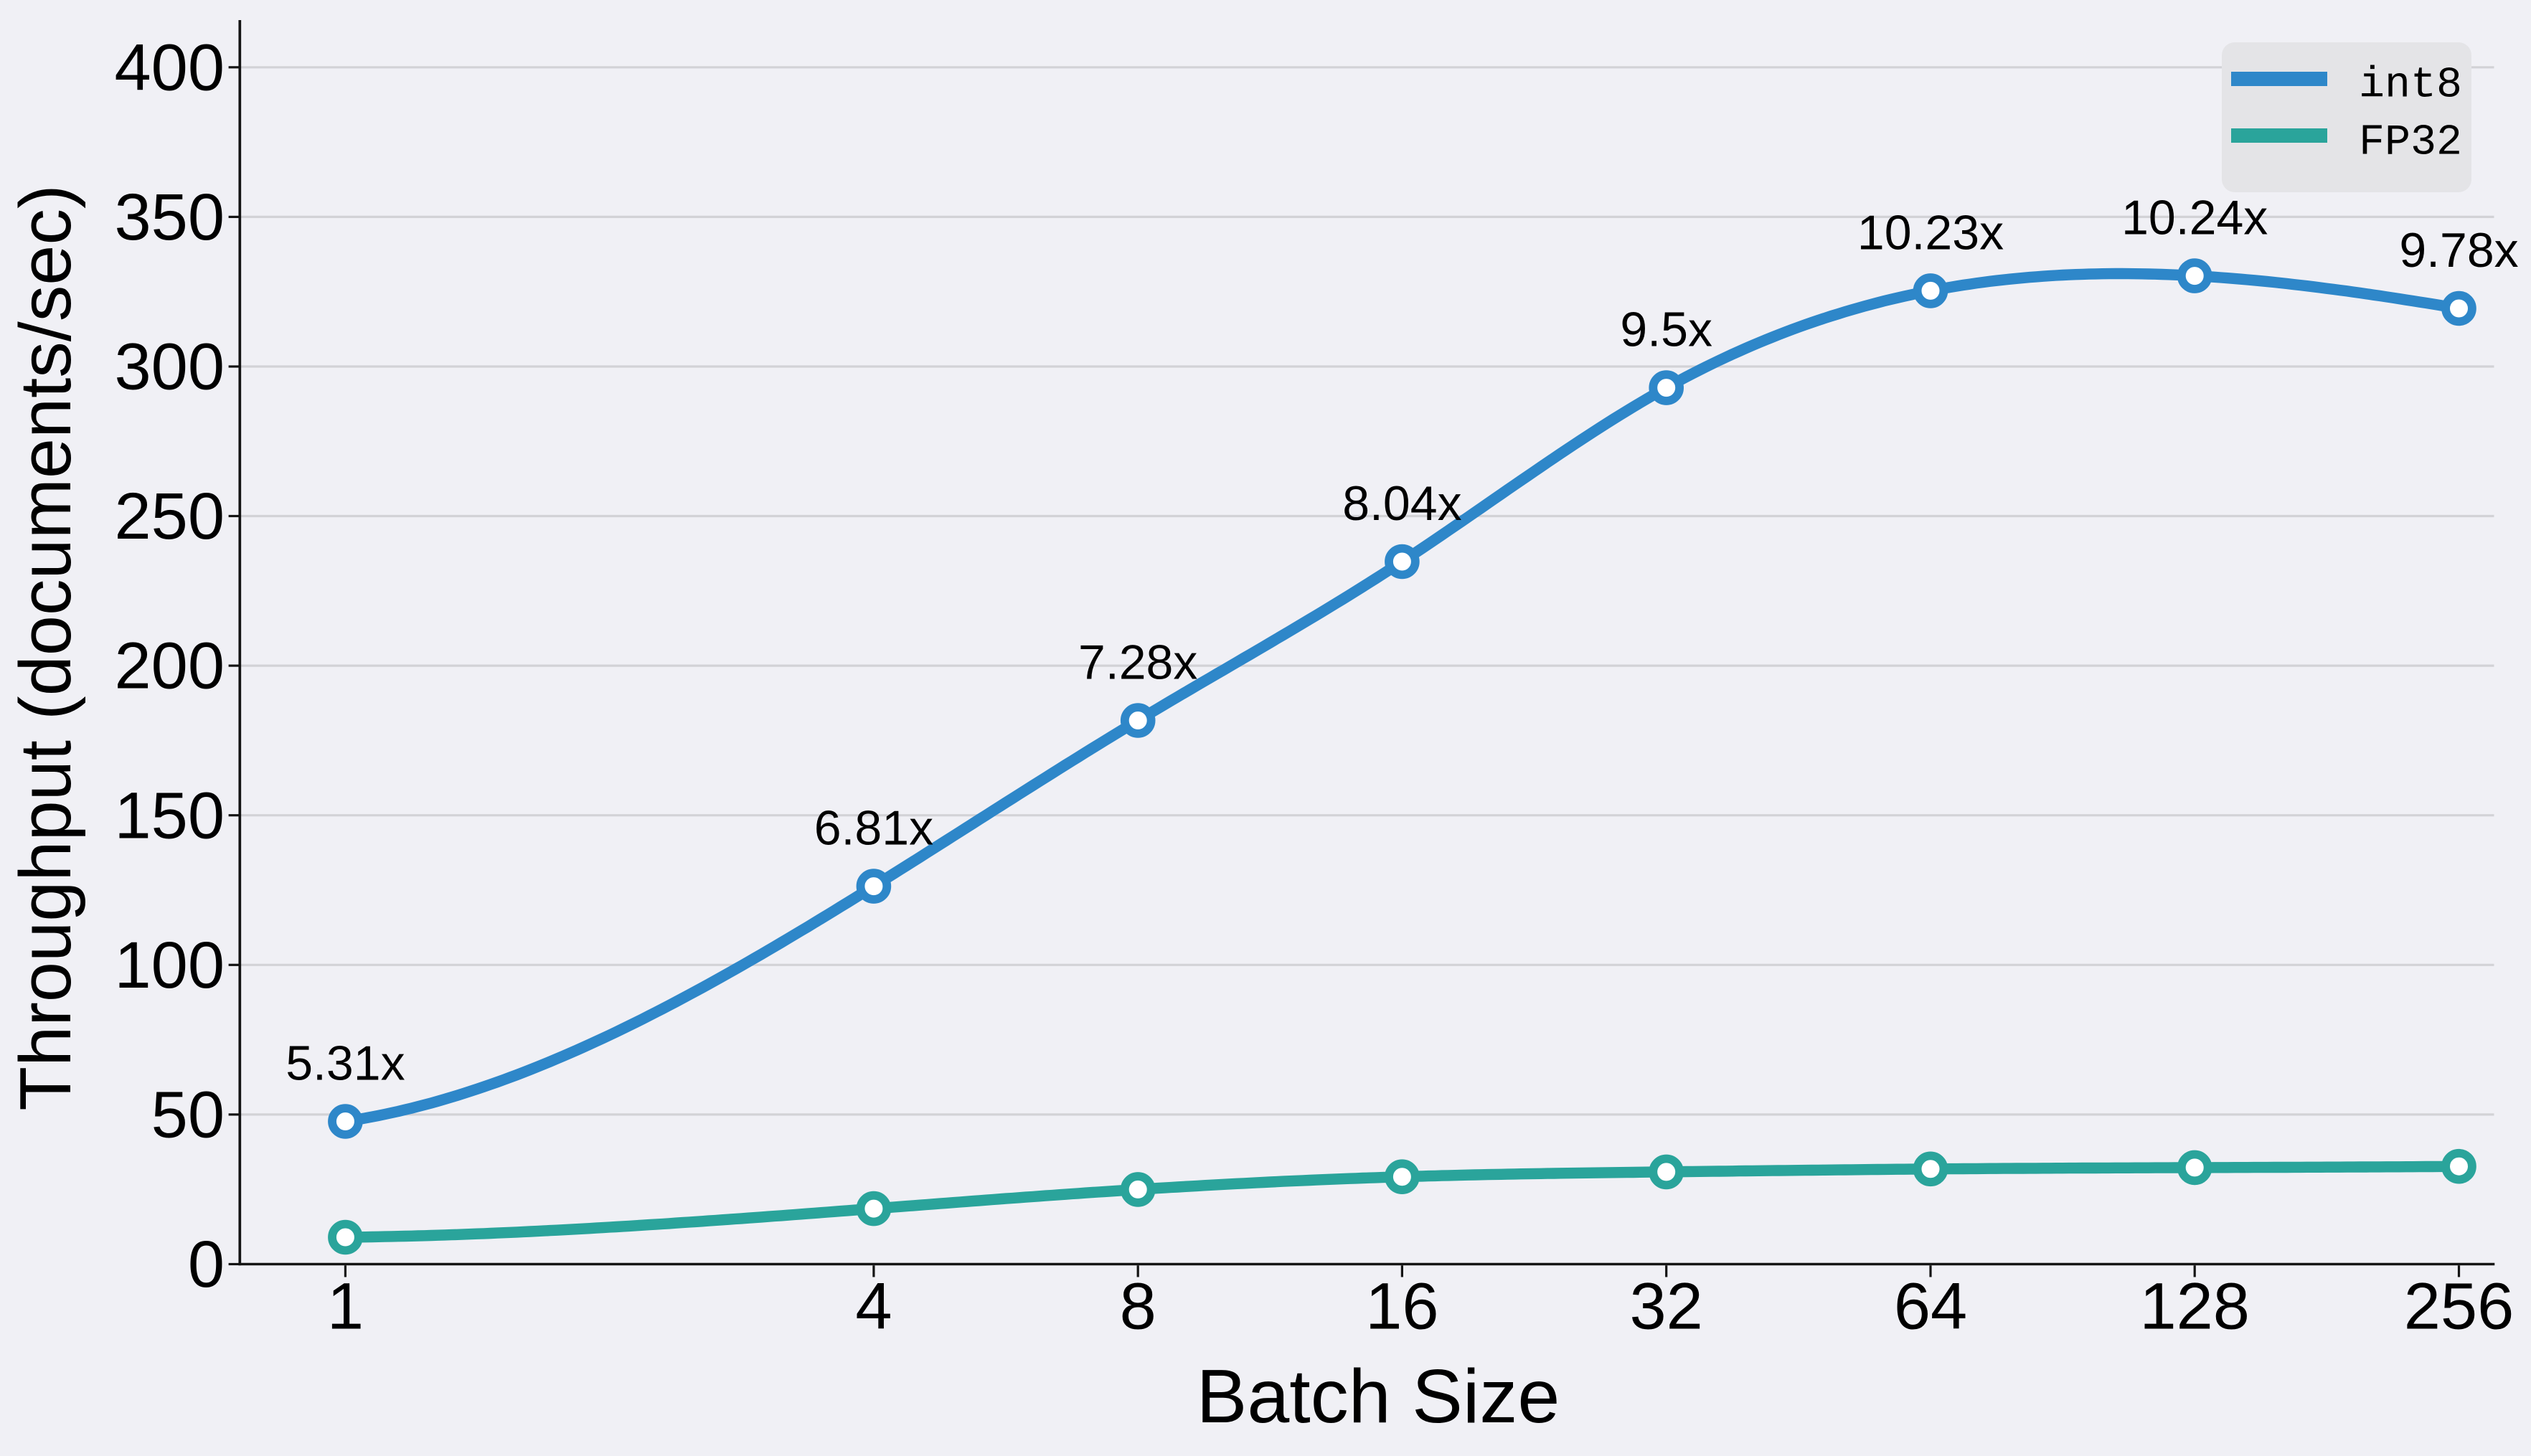  Describe the element at coordinates (2410, 143) in the screenshot. I see `svg-text: FP32` at that location.